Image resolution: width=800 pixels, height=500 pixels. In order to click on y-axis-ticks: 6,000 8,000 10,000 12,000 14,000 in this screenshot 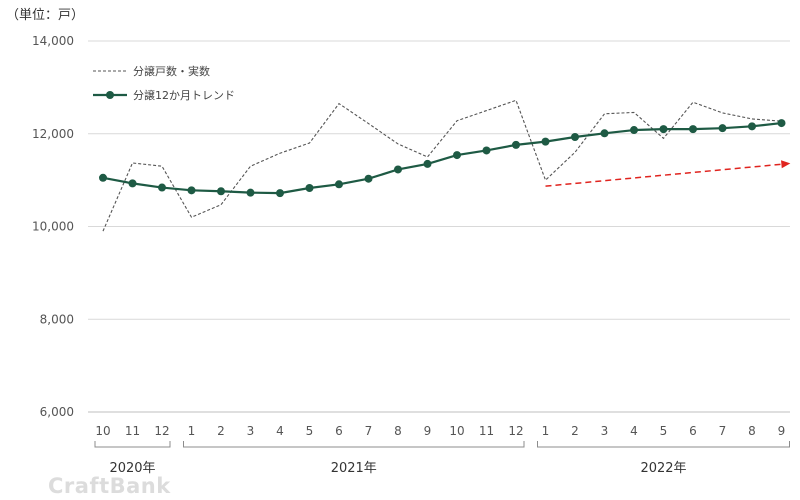, I will do `click(53, 226)`.